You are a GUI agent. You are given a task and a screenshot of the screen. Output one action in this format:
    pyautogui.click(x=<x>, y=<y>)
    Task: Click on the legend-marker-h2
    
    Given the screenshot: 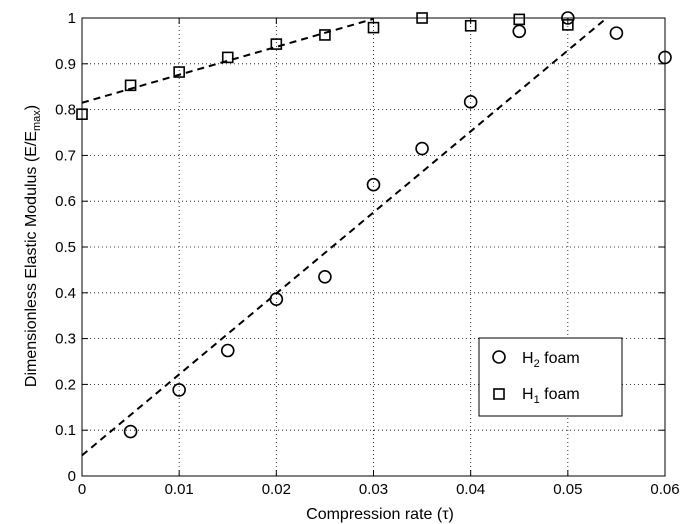 What is the action you would take?
    pyautogui.click(x=499, y=357)
    